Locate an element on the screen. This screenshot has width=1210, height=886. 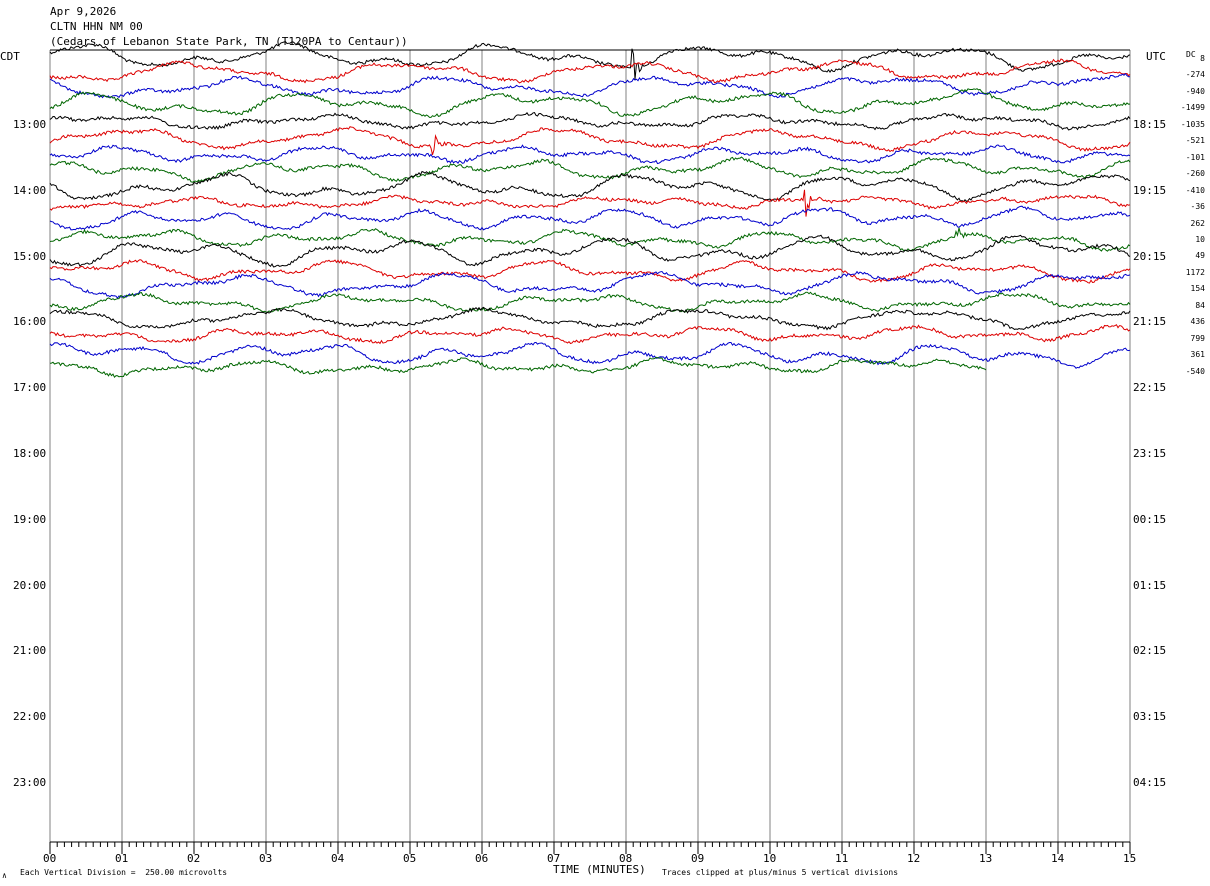
x-axis-title: TIME (MINUTES) is located at coordinates (599, 869).